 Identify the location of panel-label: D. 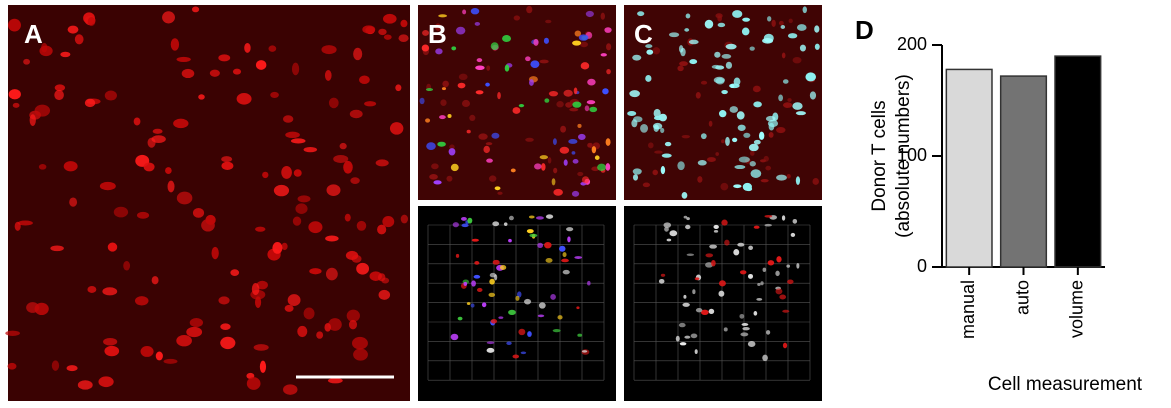
(864, 30).